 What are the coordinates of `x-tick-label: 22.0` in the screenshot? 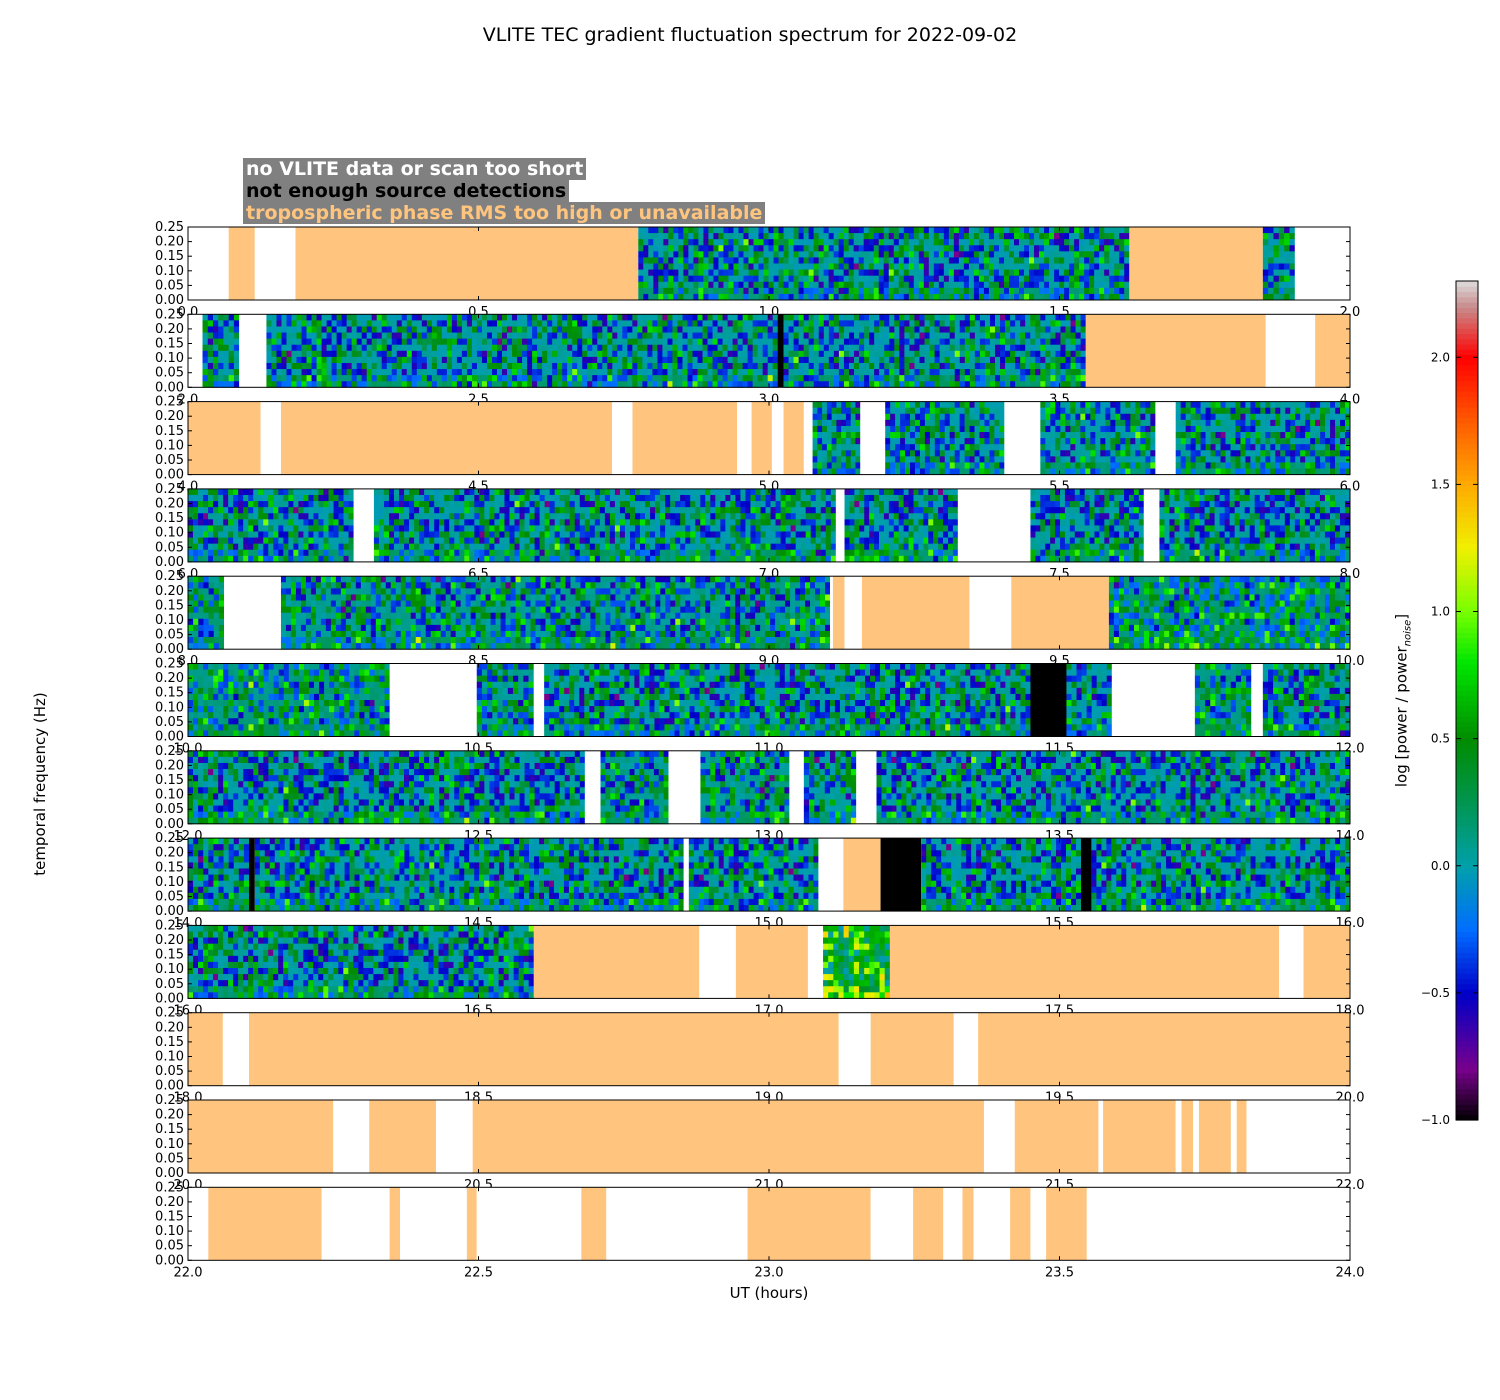 It's located at (188, 1272).